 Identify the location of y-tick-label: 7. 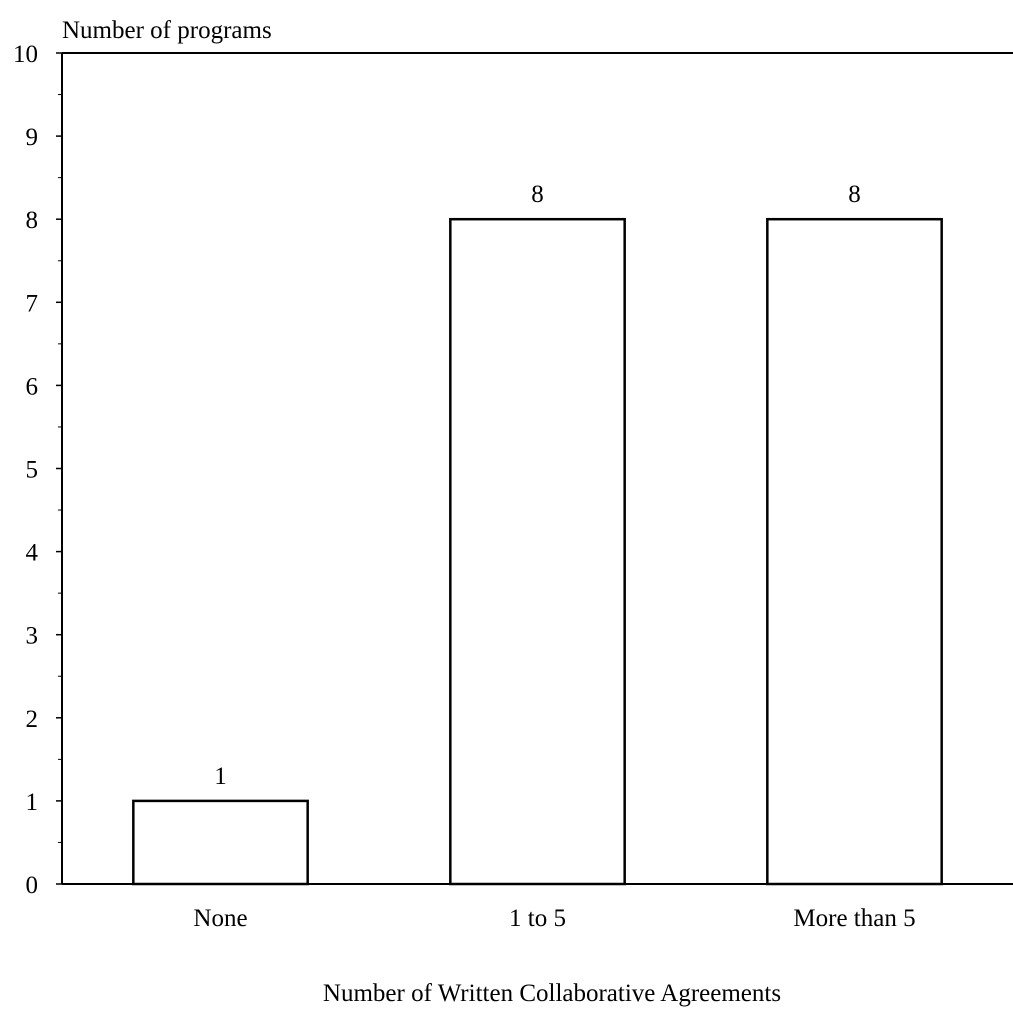
(32, 303).